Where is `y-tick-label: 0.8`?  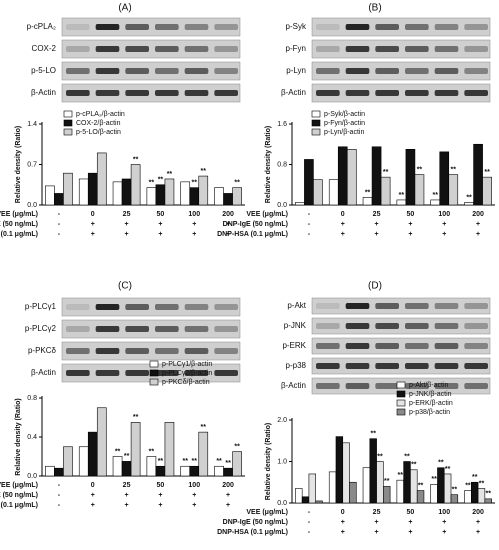 y-tick-label: 0.8 is located at coordinates (282, 164).